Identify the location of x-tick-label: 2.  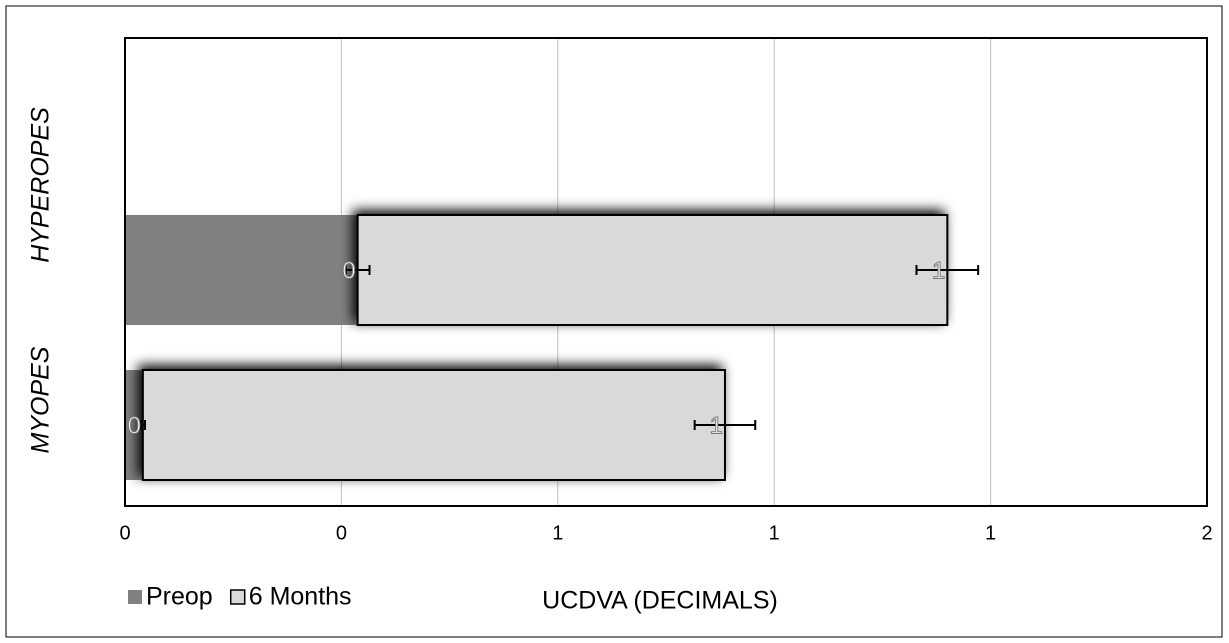
(1206, 533).